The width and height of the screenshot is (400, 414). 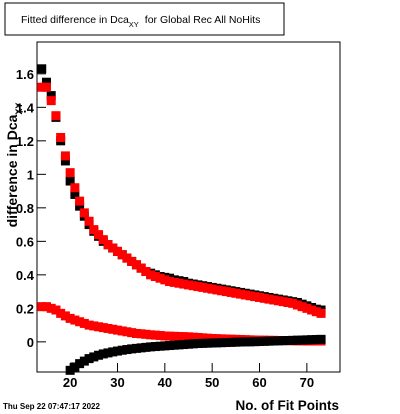 What do you see at coordinates (25, 308) in the screenshot?
I see `y-tick-label: 0.2` at bounding box center [25, 308].